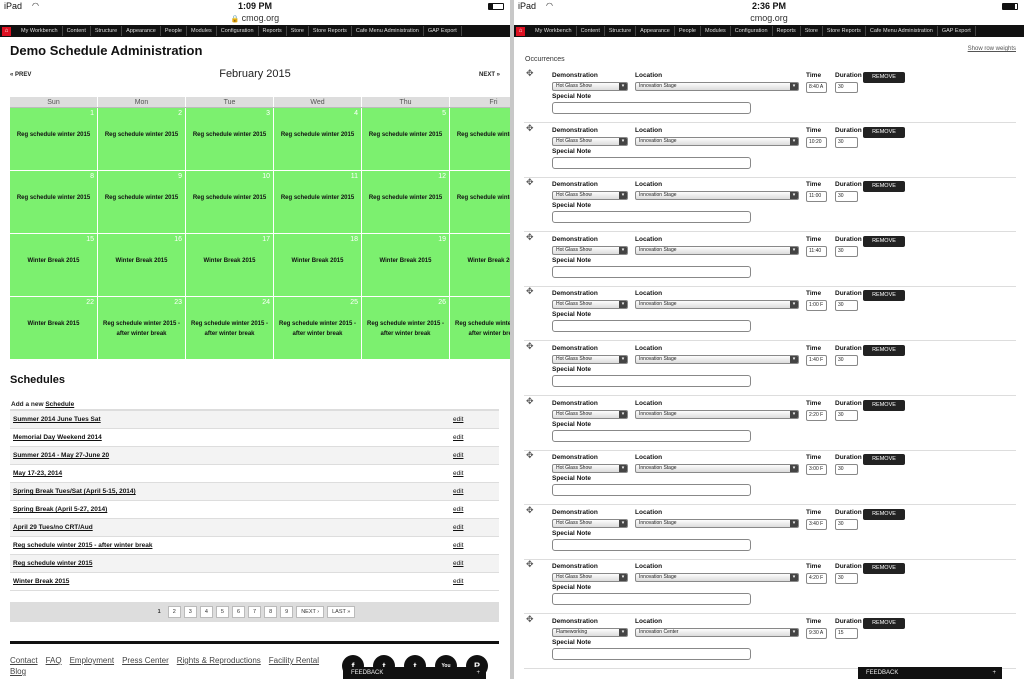  What do you see at coordinates (271, 612) in the screenshot?
I see `pager-item: 8` at bounding box center [271, 612].